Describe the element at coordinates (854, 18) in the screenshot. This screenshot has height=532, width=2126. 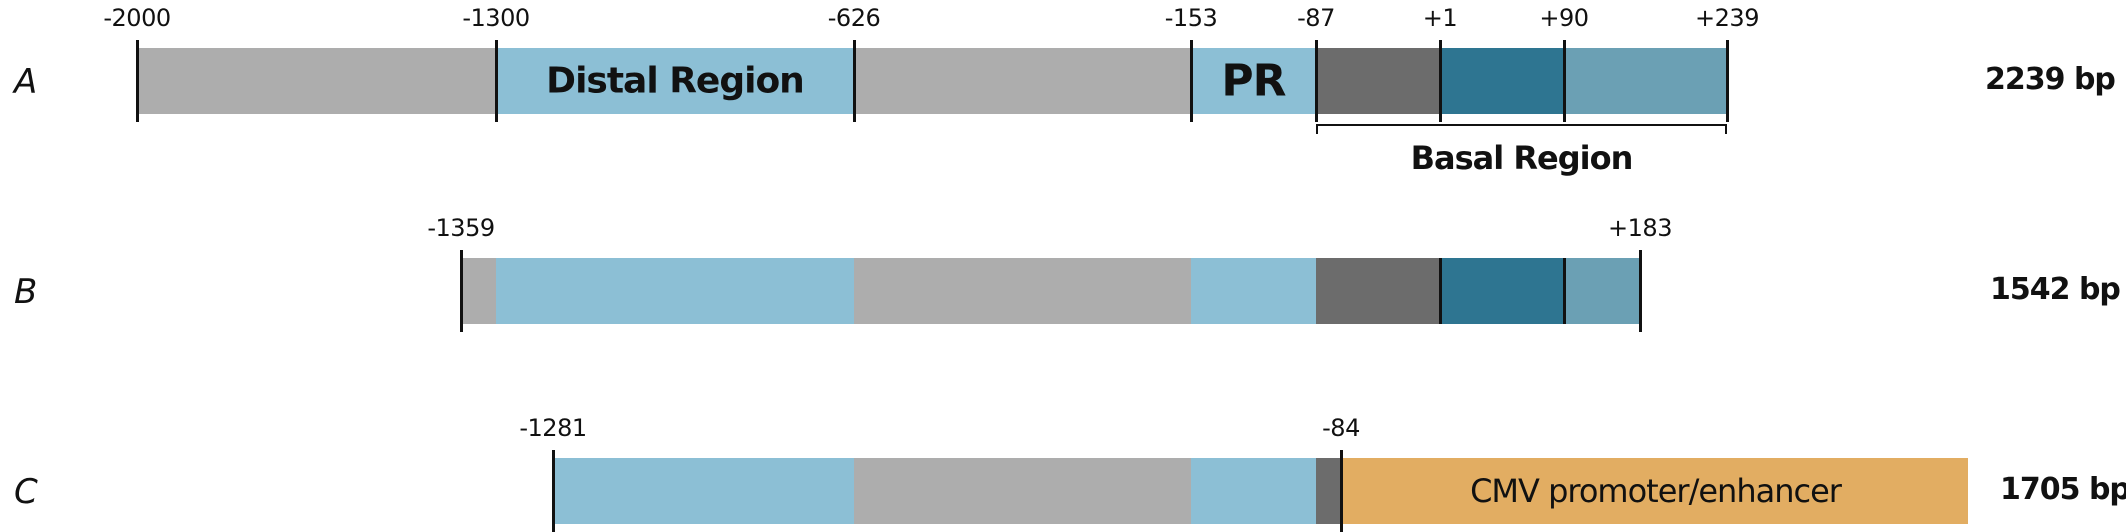
I see `position-label: -626` at that location.